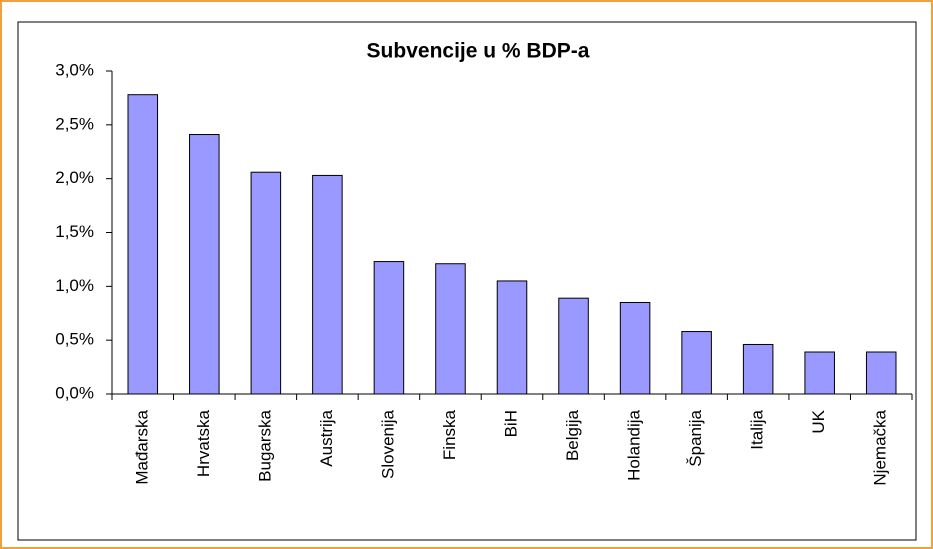 The image size is (933, 549). I want to click on x-tick-label: Belgija, so click(572, 435).